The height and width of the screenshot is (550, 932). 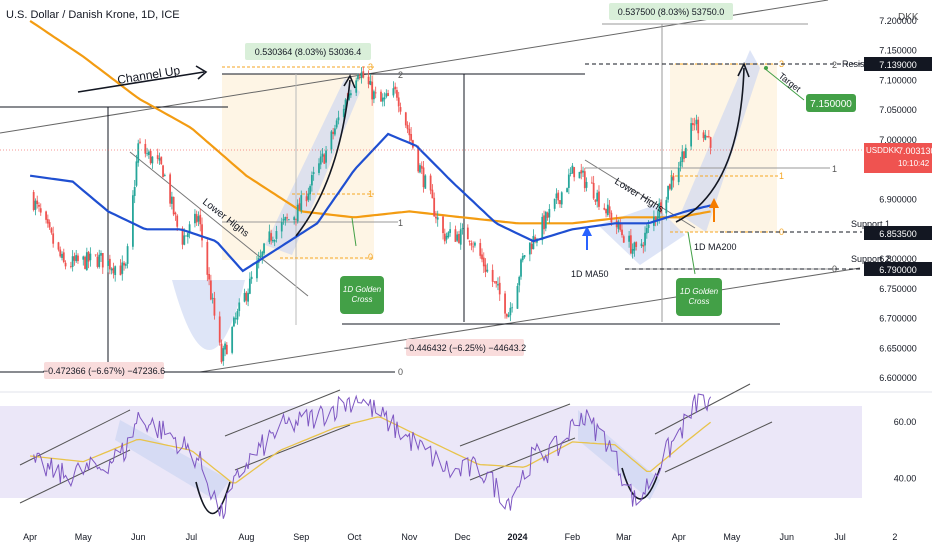 I want to click on price-tick-label: 7.000000, so click(x=898, y=140).